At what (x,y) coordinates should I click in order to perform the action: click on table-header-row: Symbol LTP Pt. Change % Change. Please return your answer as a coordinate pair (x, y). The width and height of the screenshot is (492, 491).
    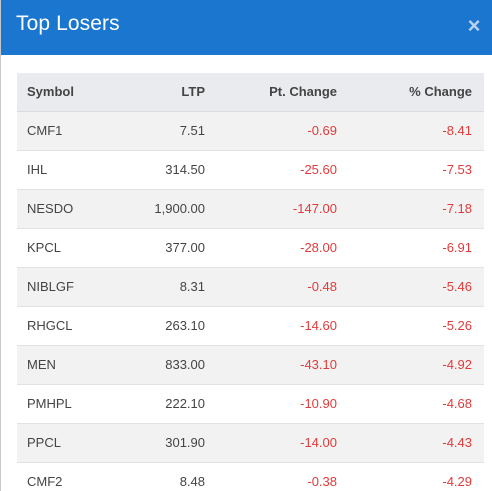
    Looking at the image, I should click on (250, 92).